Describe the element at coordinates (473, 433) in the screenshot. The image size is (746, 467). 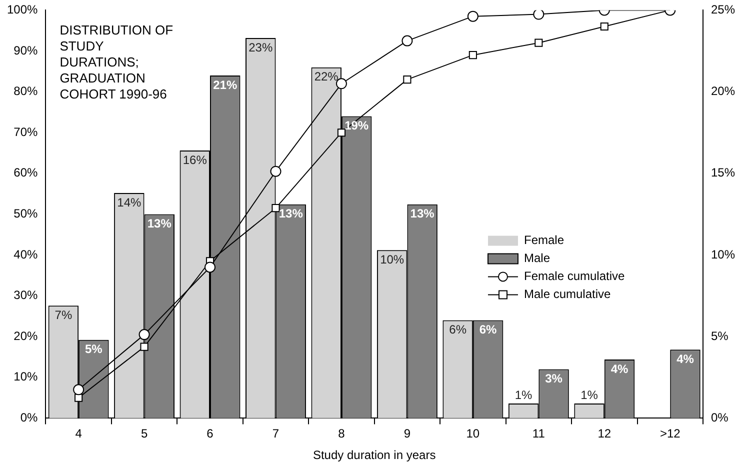
I see `x-tick-label: 10` at that location.